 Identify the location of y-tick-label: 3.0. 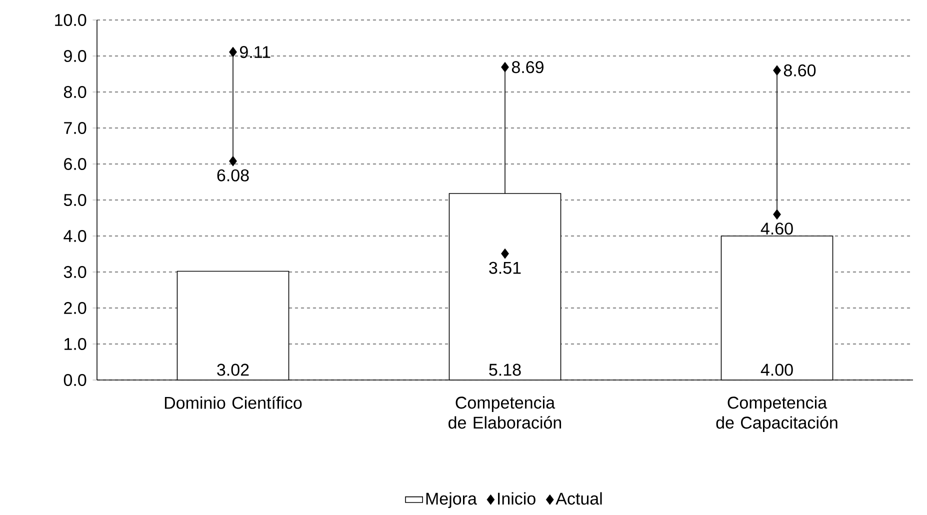
(75, 272).